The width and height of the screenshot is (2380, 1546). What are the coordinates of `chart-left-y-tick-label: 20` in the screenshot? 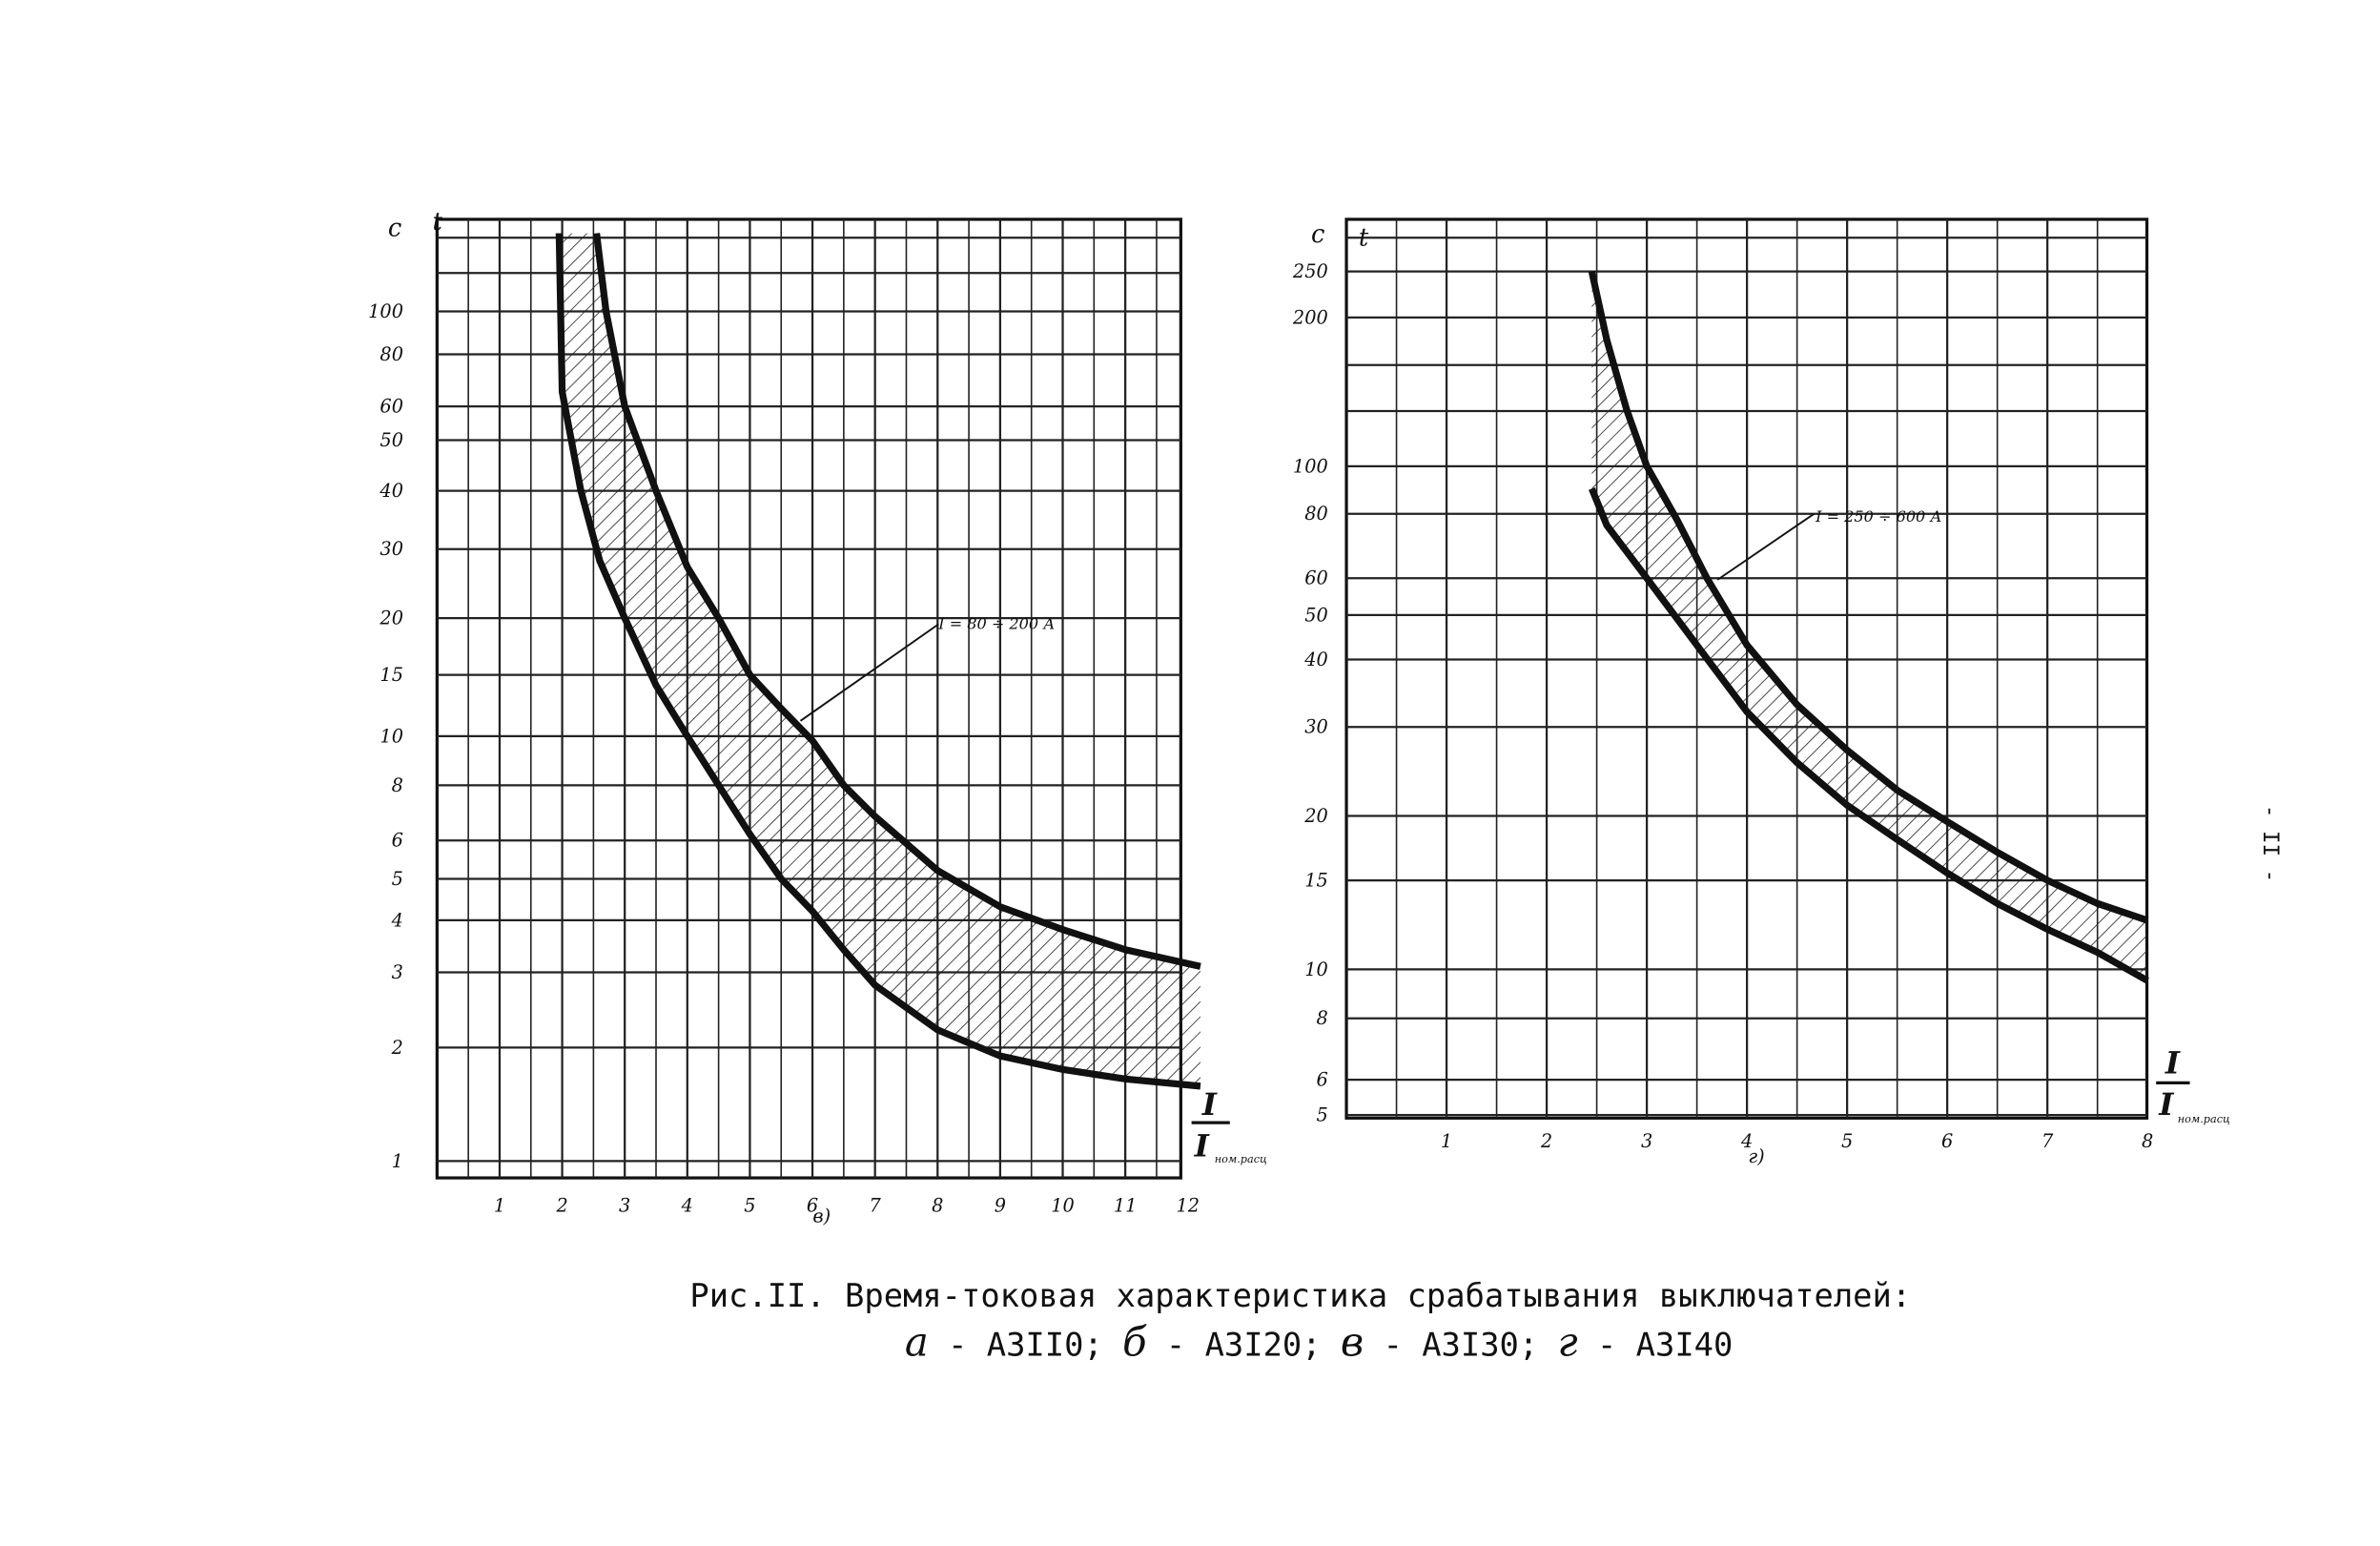 It's located at (391, 618).